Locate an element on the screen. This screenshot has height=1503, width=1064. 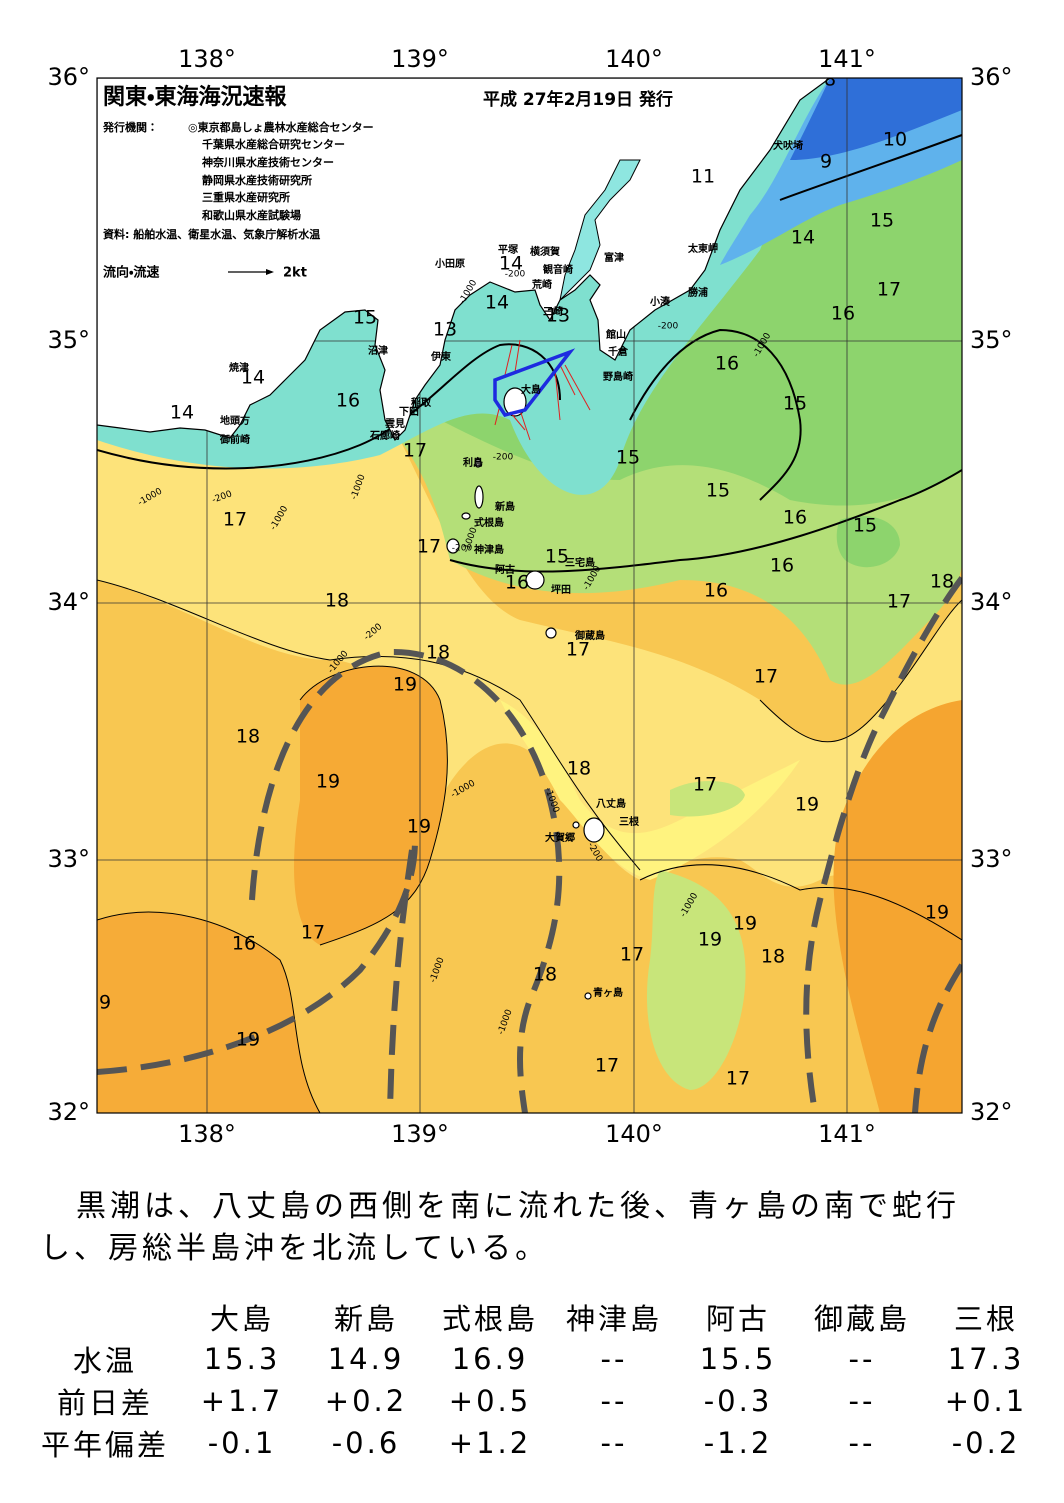
lon-label: 139° is located at coordinates (420, 59).